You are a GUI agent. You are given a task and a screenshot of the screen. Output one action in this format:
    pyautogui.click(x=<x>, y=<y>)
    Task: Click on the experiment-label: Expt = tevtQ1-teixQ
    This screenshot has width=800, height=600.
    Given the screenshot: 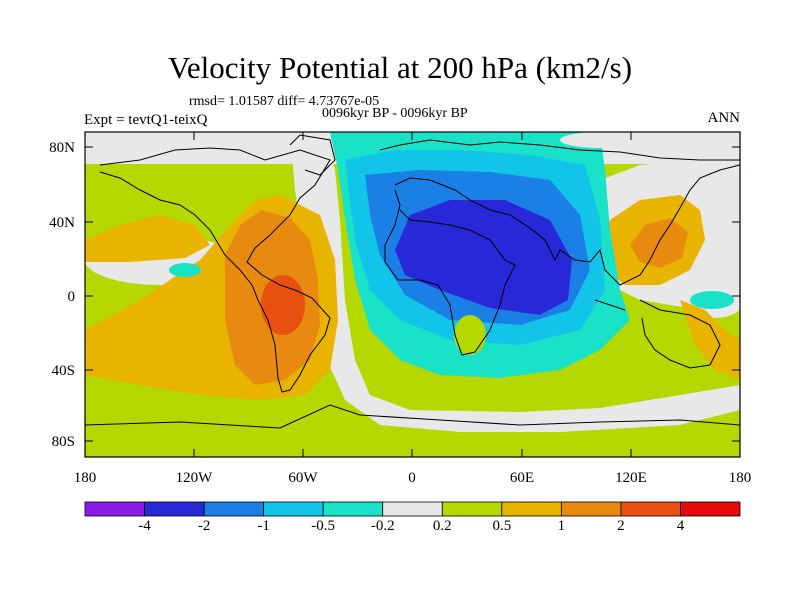 What is the action you would take?
    pyautogui.click(x=146, y=120)
    